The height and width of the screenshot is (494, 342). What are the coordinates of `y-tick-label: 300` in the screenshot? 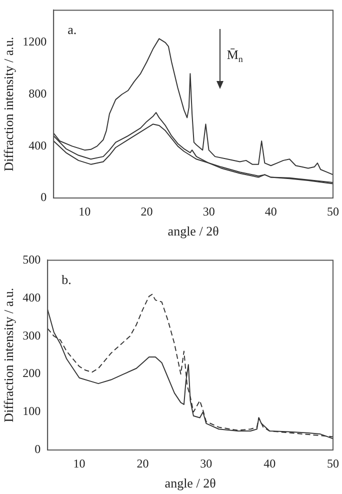 It's located at (31, 335).